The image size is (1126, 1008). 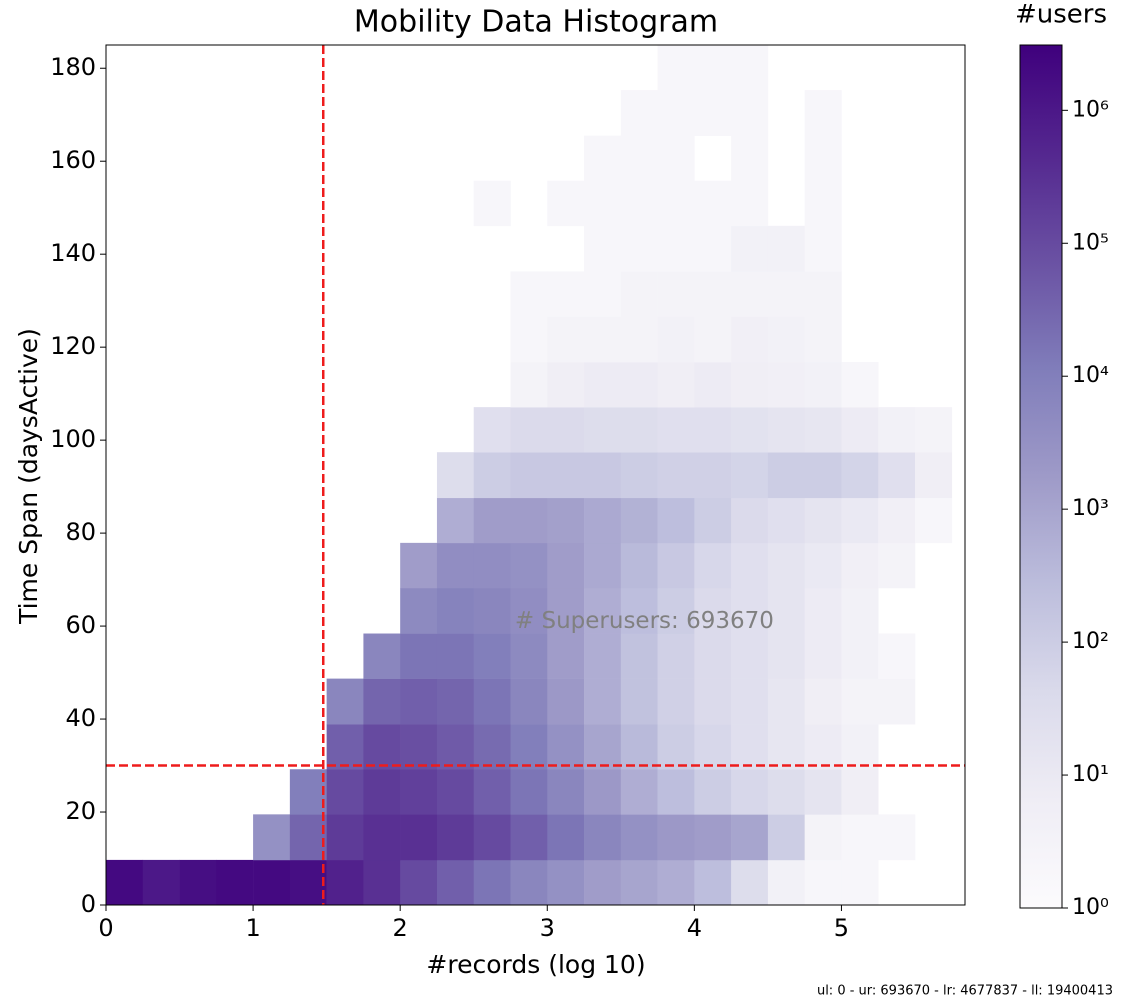 What do you see at coordinates (252, 928) in the screenshot?
I see `x-tick-label: 1` at bounding box center [252, 928].